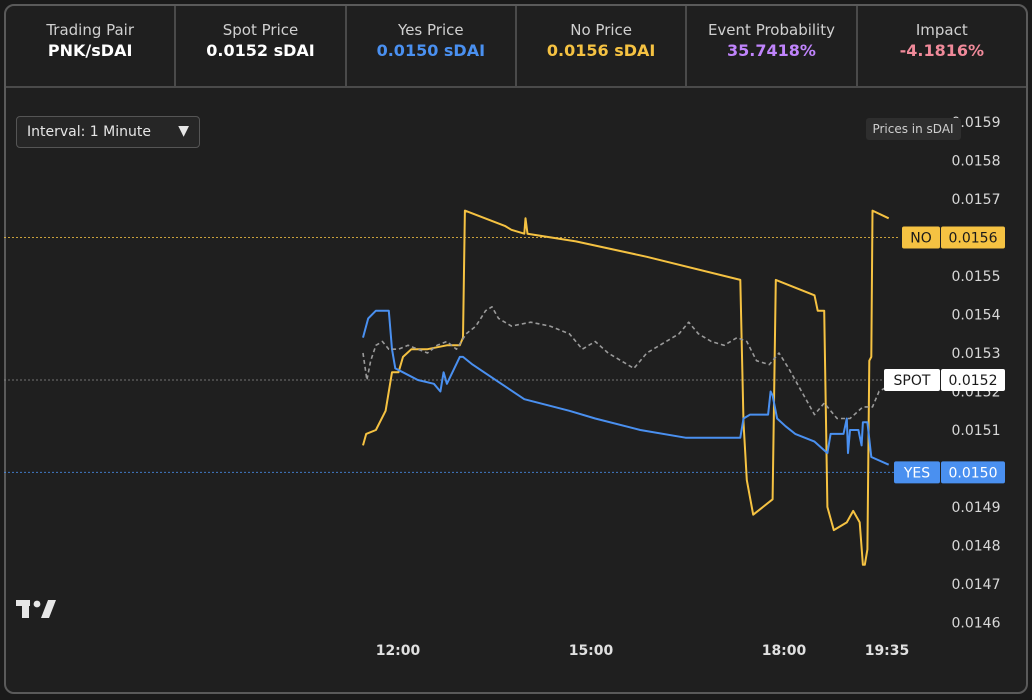 The height and width of the screenshot is (700, 1032). What do you see at coordinates (771, 30) in the screenshot?
I see `stat-label: Event Probability` at bounding box center [771, 30].